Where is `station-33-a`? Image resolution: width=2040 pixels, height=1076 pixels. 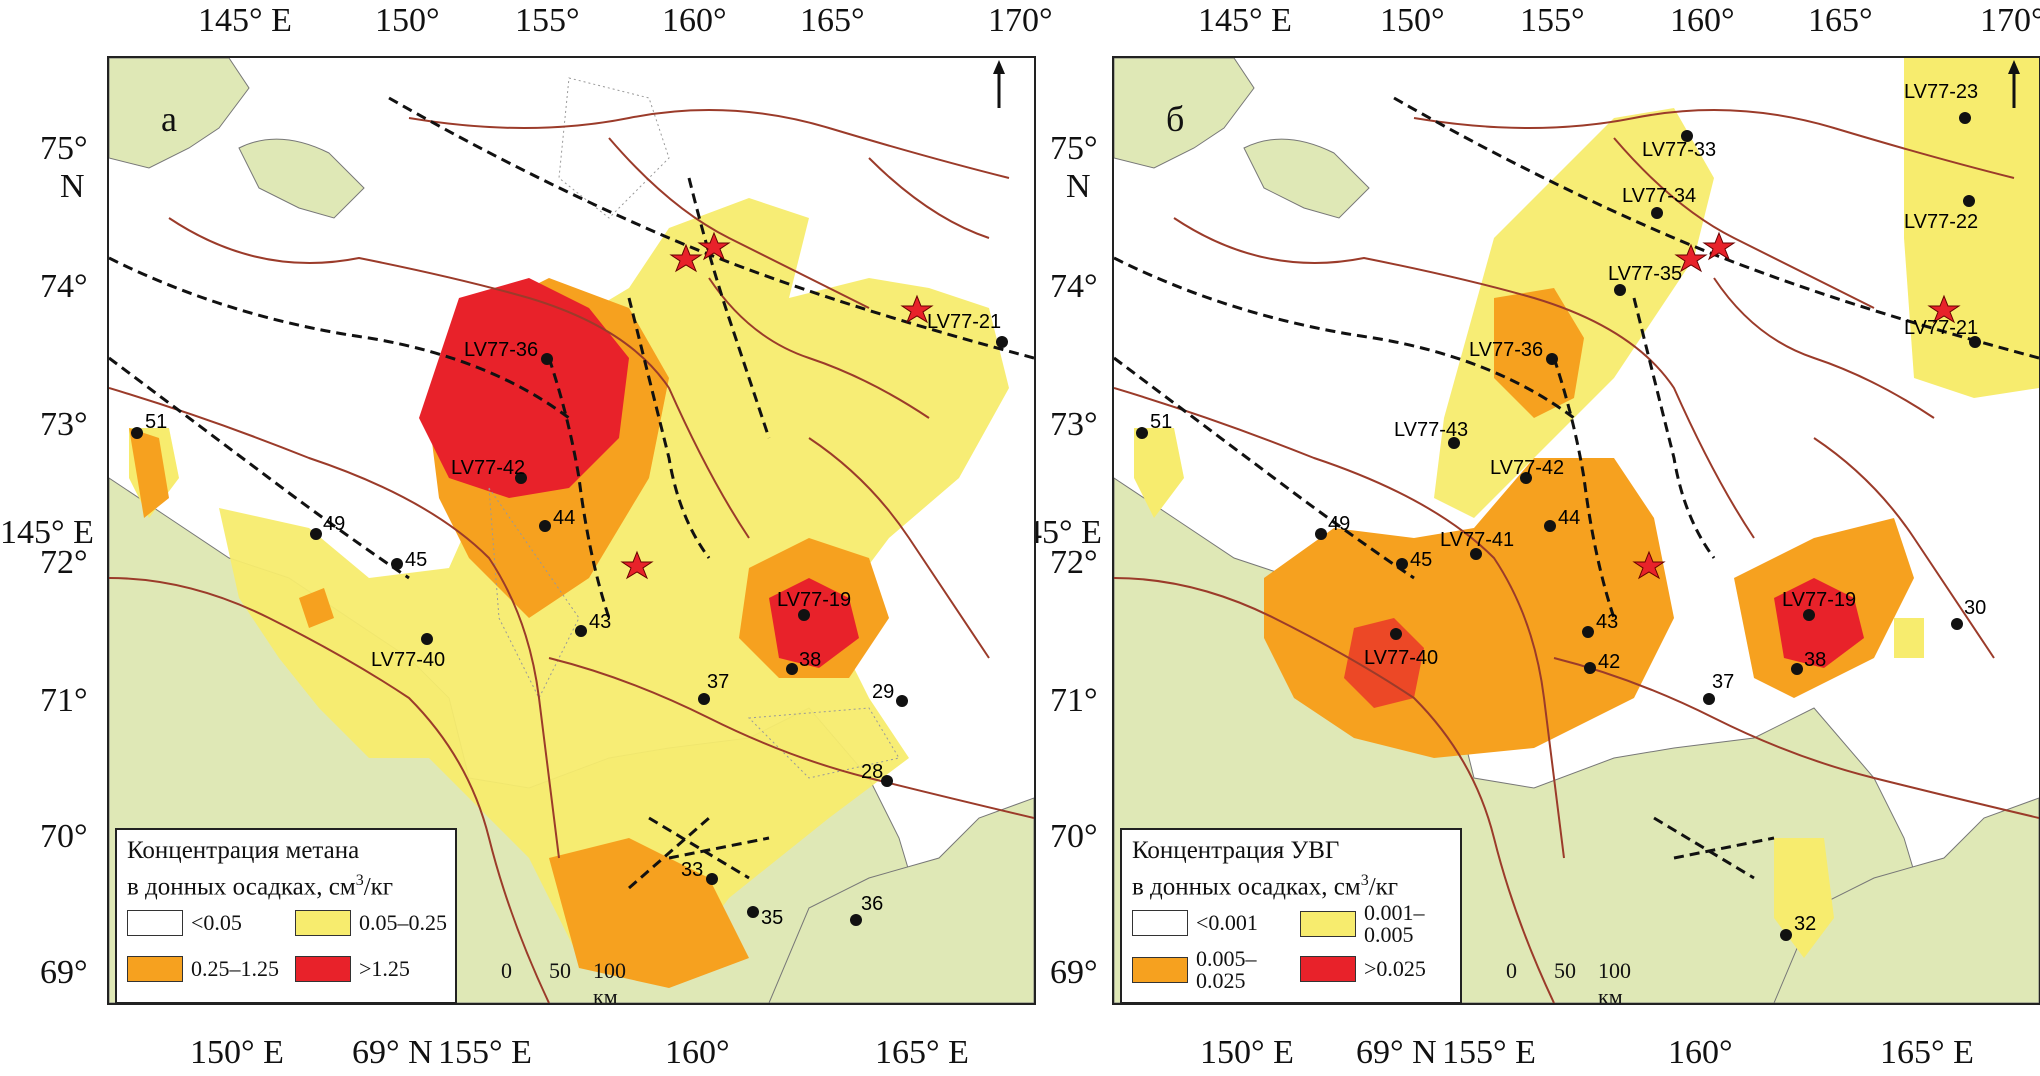 station-33-a is located at coordinates (712, 879).